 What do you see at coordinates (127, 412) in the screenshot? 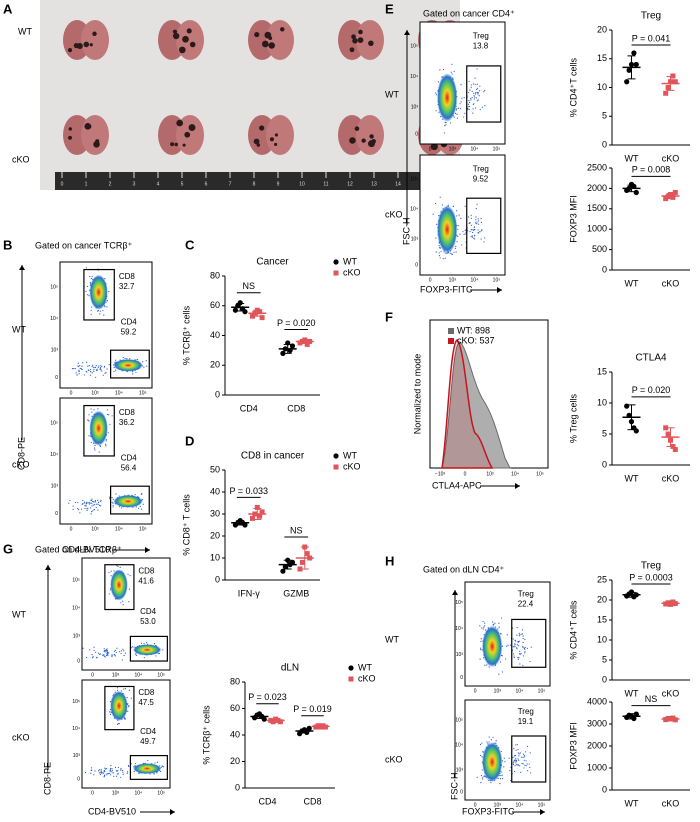
I see `gate-name: CD8` at bounding box center [127, 412].